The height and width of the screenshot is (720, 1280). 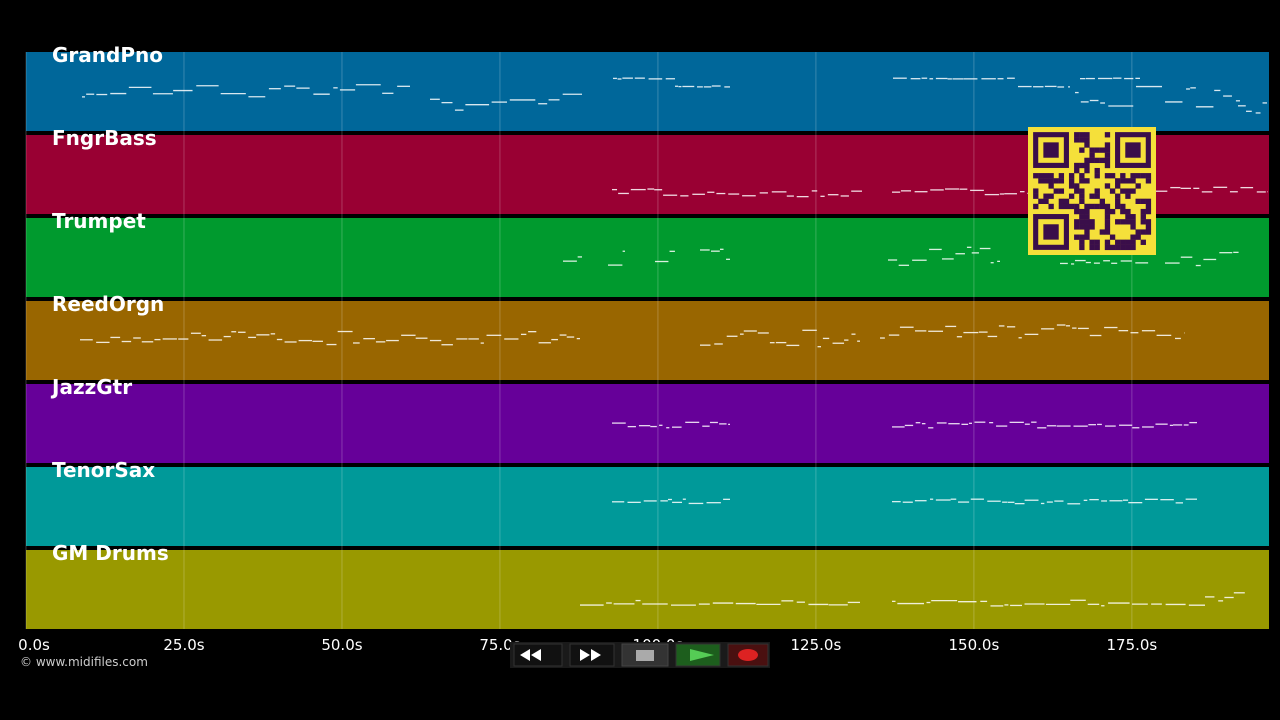 What do you see at coordinates (110, 553) in the screenshot?
I see `track-name: GM Drums` at bounding box center [110, 553].